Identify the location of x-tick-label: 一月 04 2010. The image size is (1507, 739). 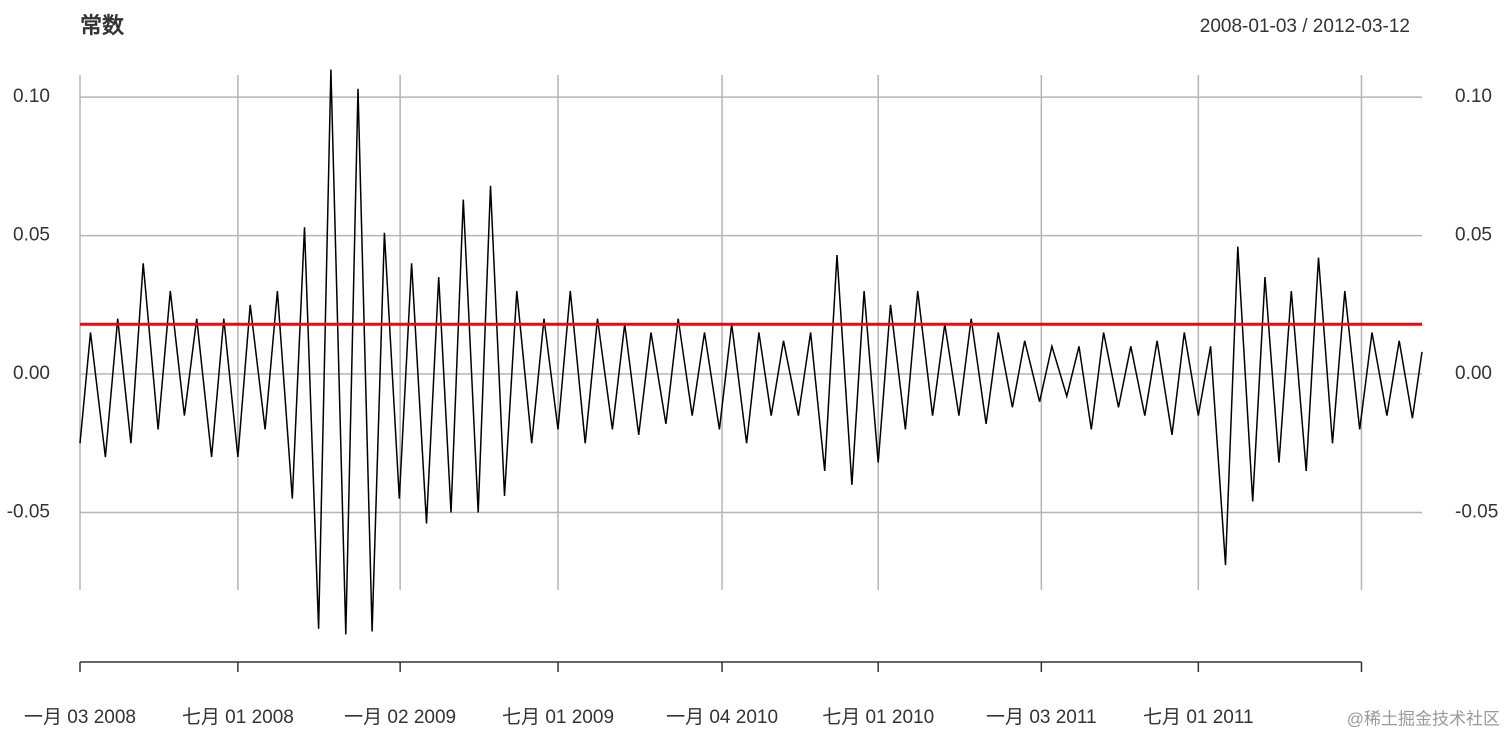
(722, 717).